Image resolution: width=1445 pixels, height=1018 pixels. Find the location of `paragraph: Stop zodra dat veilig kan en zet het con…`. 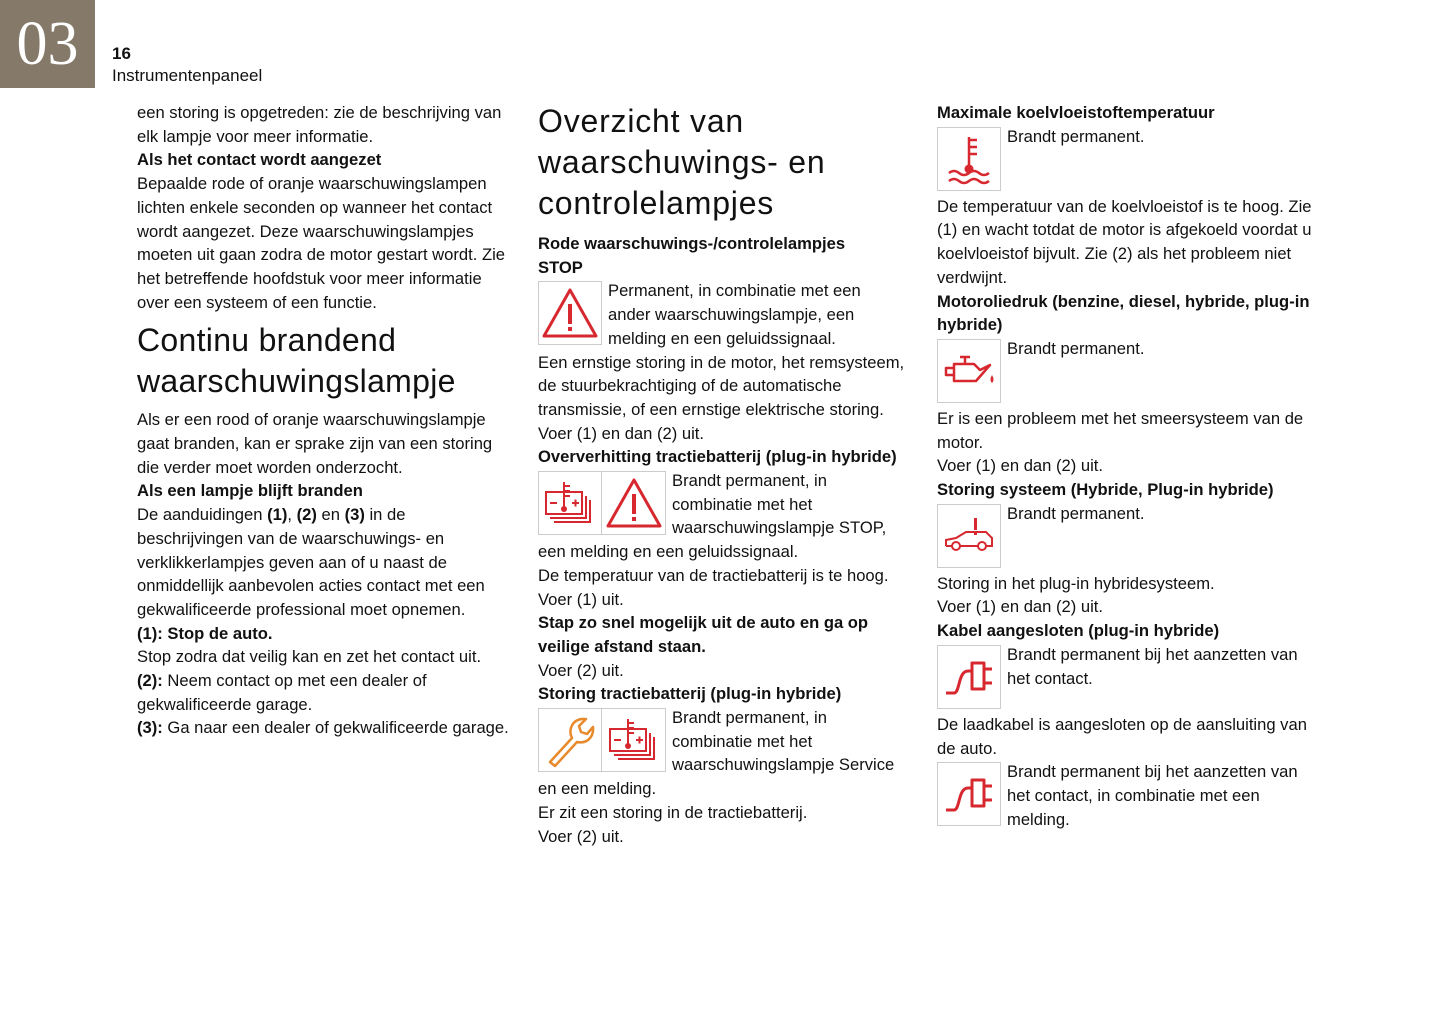

paragraph: Stop zodra dat veilig kan en zet het con… is located at coordinates (309, 657).